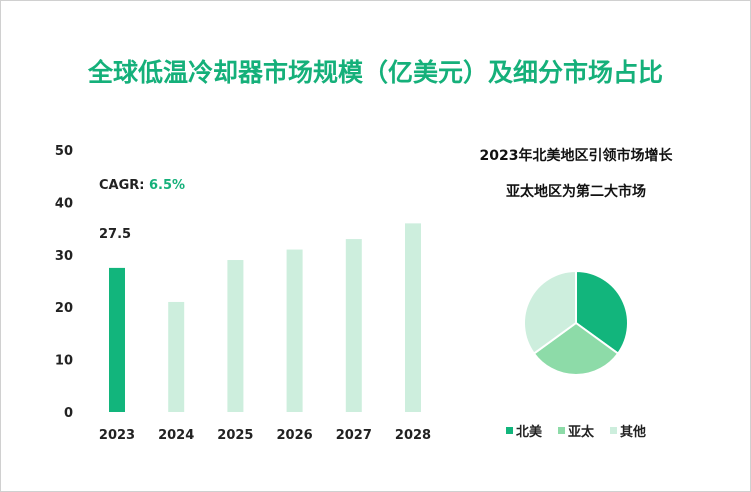 This screenshot has width=751, height=492. I want to click on x-tick-label: 2024, so click(176, 435).